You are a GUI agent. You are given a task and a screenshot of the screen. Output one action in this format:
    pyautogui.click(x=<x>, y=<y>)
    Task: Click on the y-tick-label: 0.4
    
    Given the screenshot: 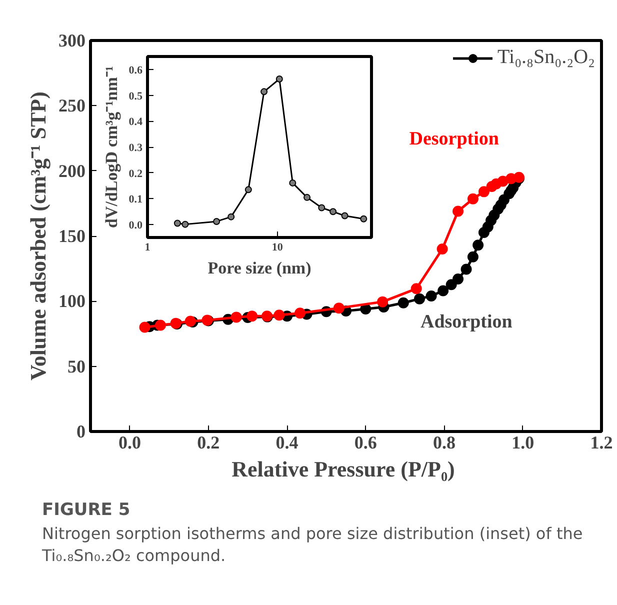 What is the action you would take?
    pyautogui.click(x=135, y=122)
    